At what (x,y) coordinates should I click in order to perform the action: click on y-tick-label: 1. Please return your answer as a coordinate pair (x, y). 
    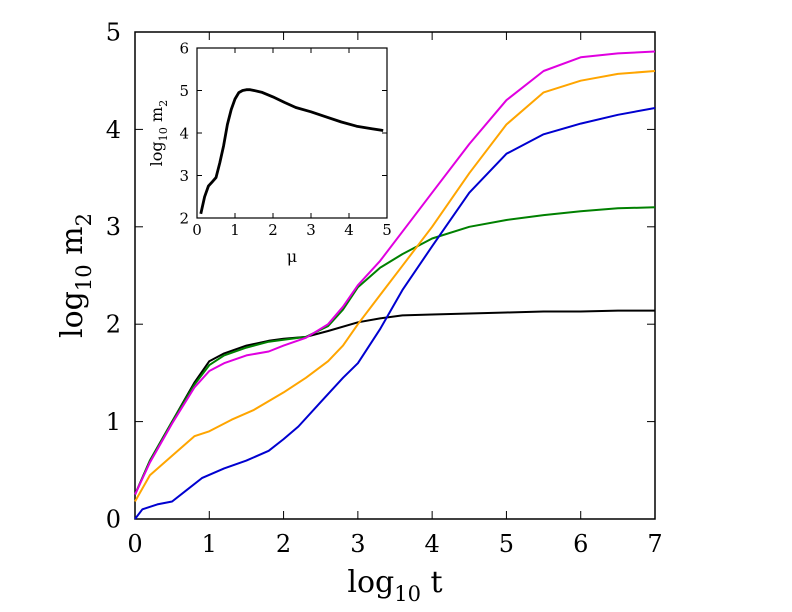
    Looking at the image, I should click on (113, 422).